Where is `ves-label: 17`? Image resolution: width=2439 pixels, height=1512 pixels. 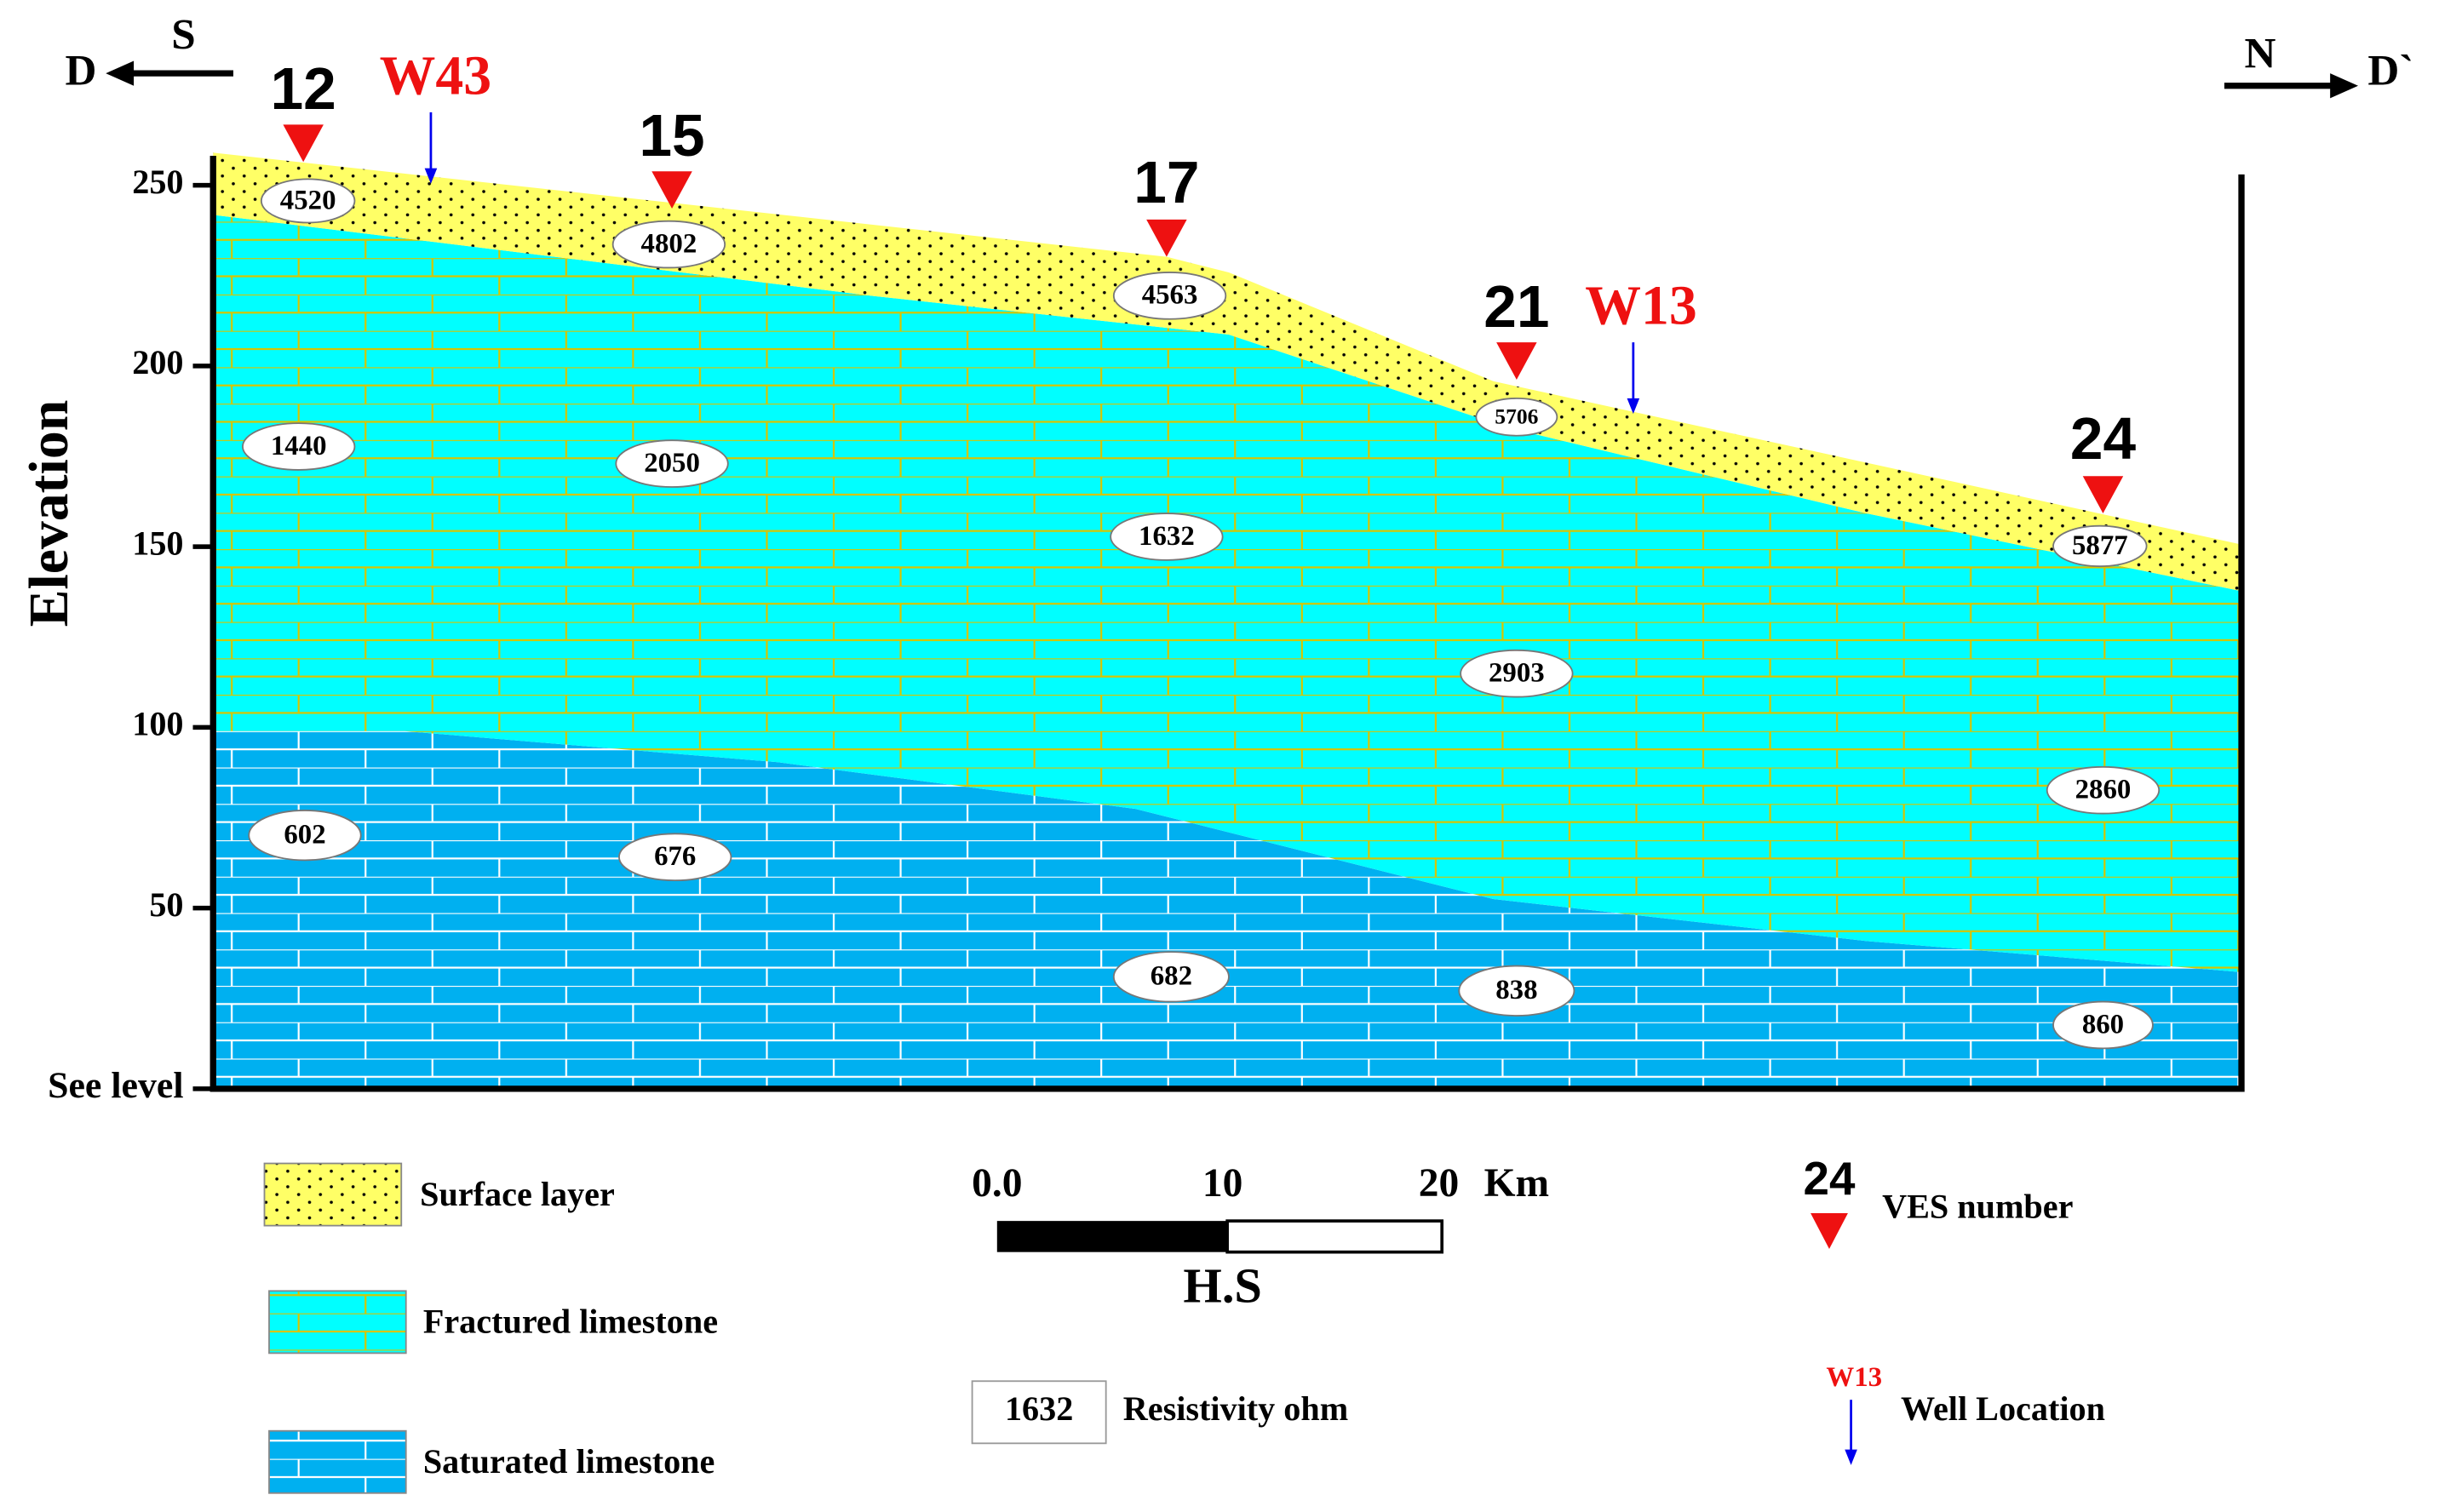 ves-label: 17 is located at coordinates (1166, 182).